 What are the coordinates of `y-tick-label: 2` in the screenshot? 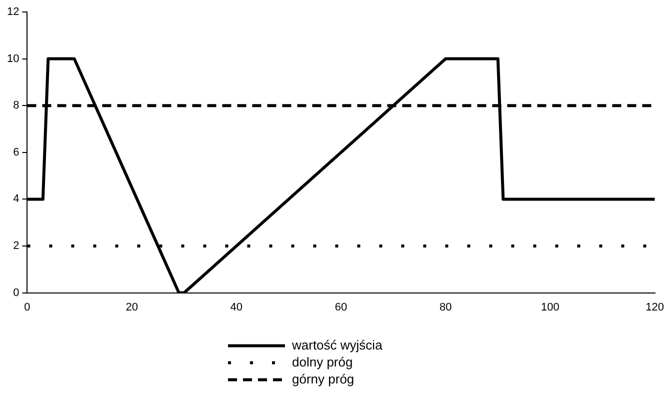 It's located at (16, 246).